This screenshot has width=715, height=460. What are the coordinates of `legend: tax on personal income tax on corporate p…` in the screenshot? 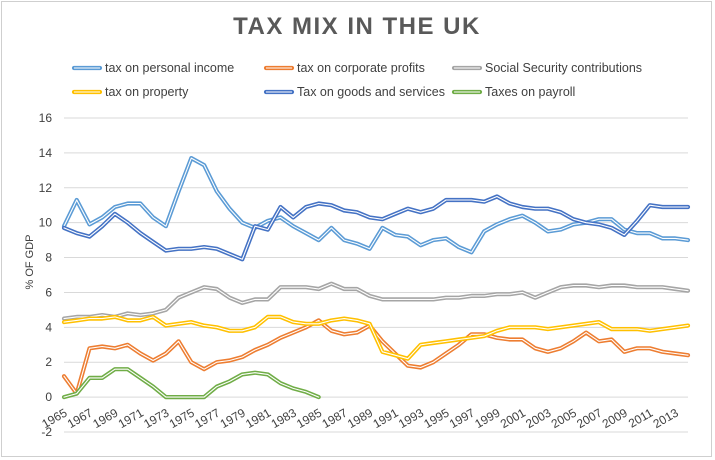 It's located at (356, 80).